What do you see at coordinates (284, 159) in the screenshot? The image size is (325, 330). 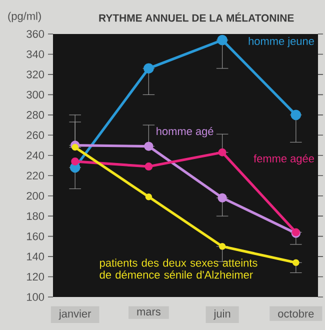 I see `series-label: femme agée` at bounding box center [284, 159].